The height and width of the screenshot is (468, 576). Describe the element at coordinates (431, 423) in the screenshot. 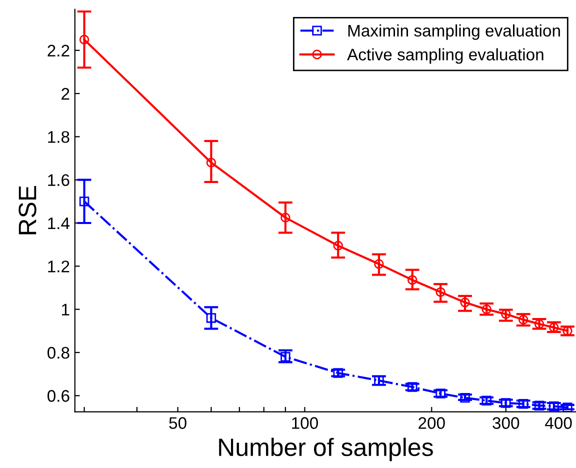

I see `x-tick-label: 200` at that location.